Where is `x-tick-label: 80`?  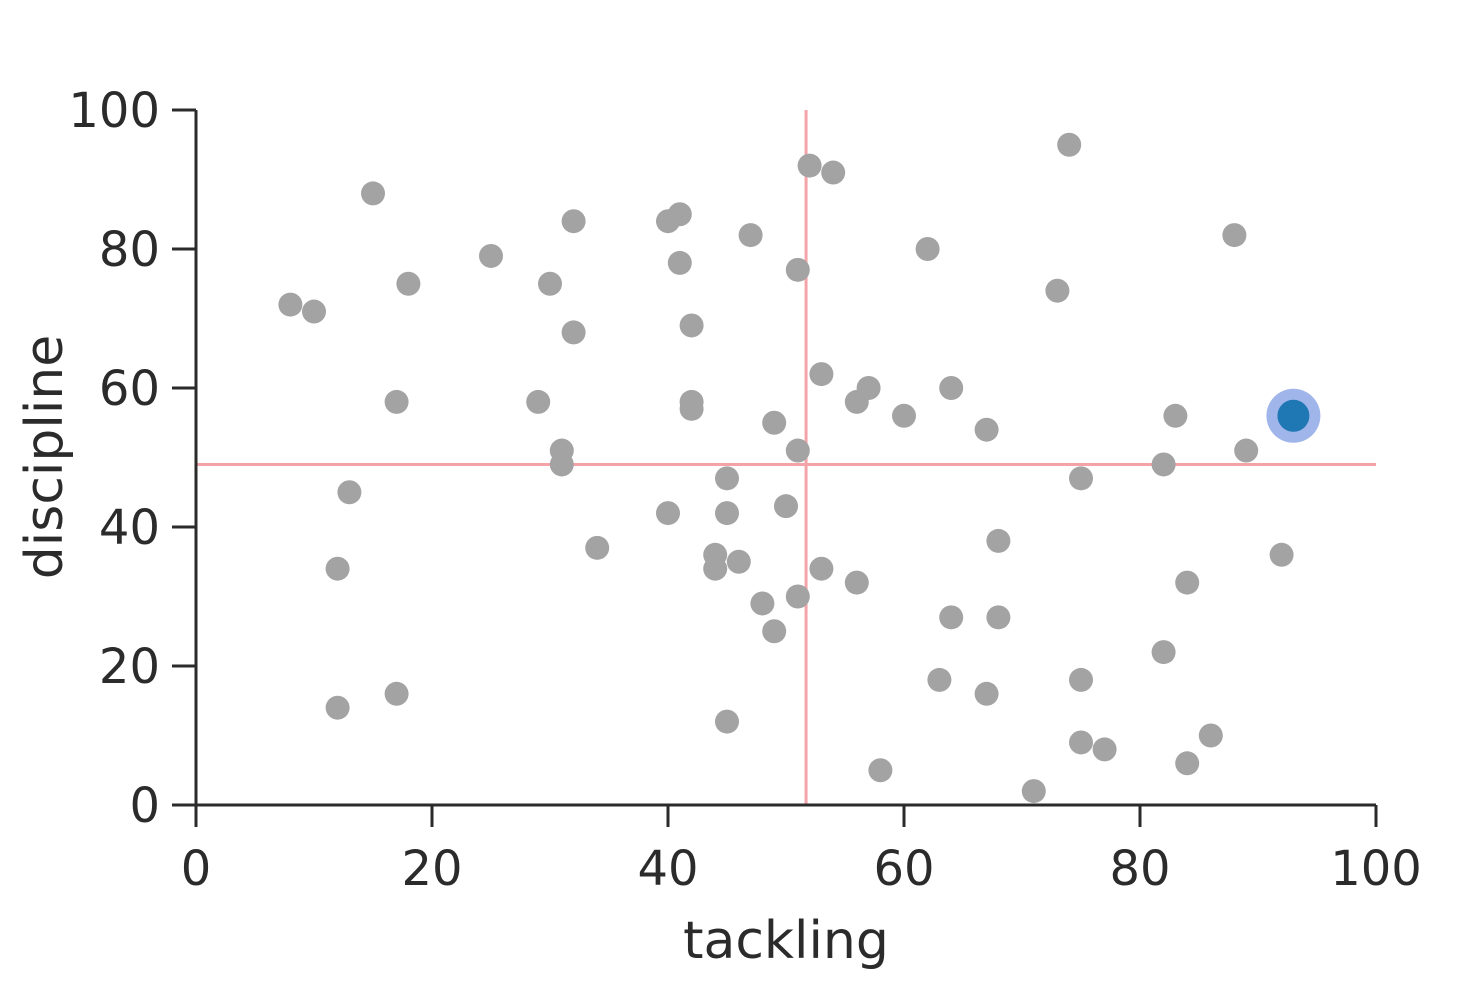 x-tick-label: 80 is located at coordinates (1139, 869).